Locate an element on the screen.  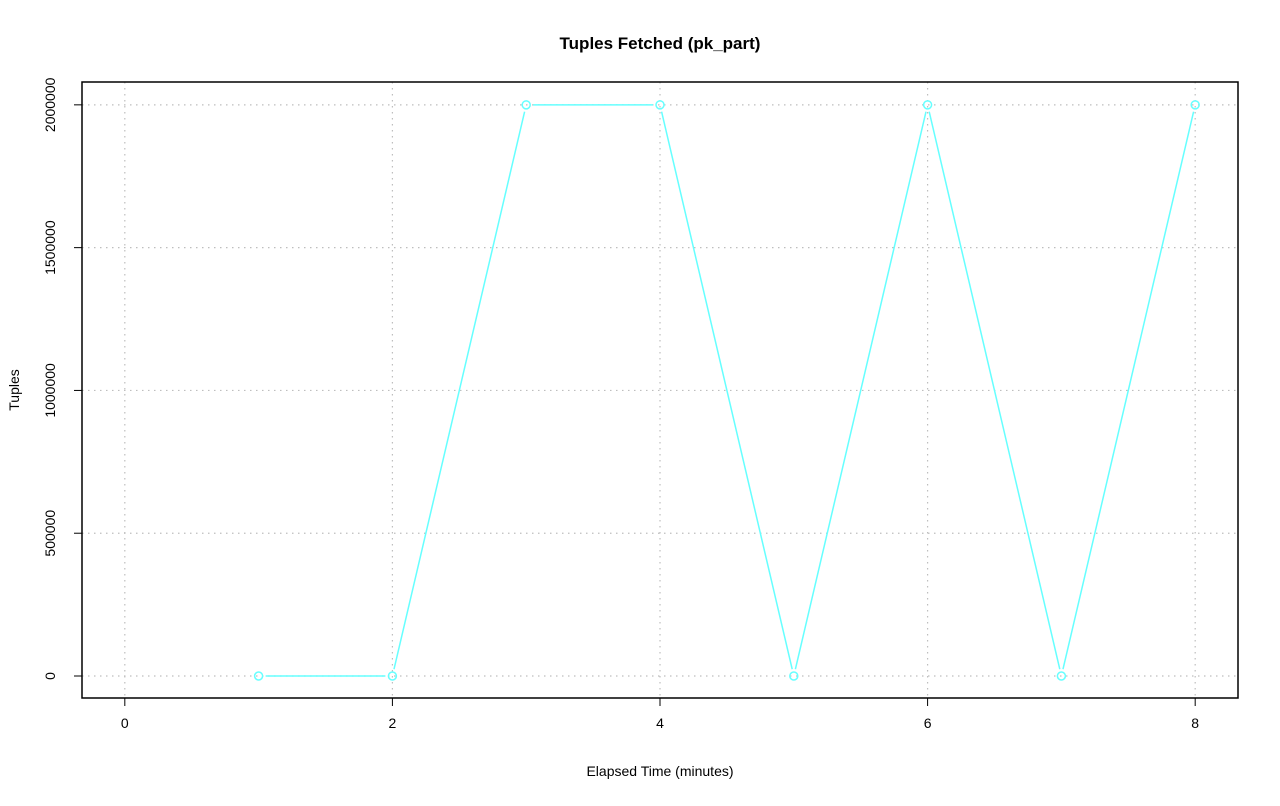
y-tick-label: 2000000 is located at coordinates (50, 104).